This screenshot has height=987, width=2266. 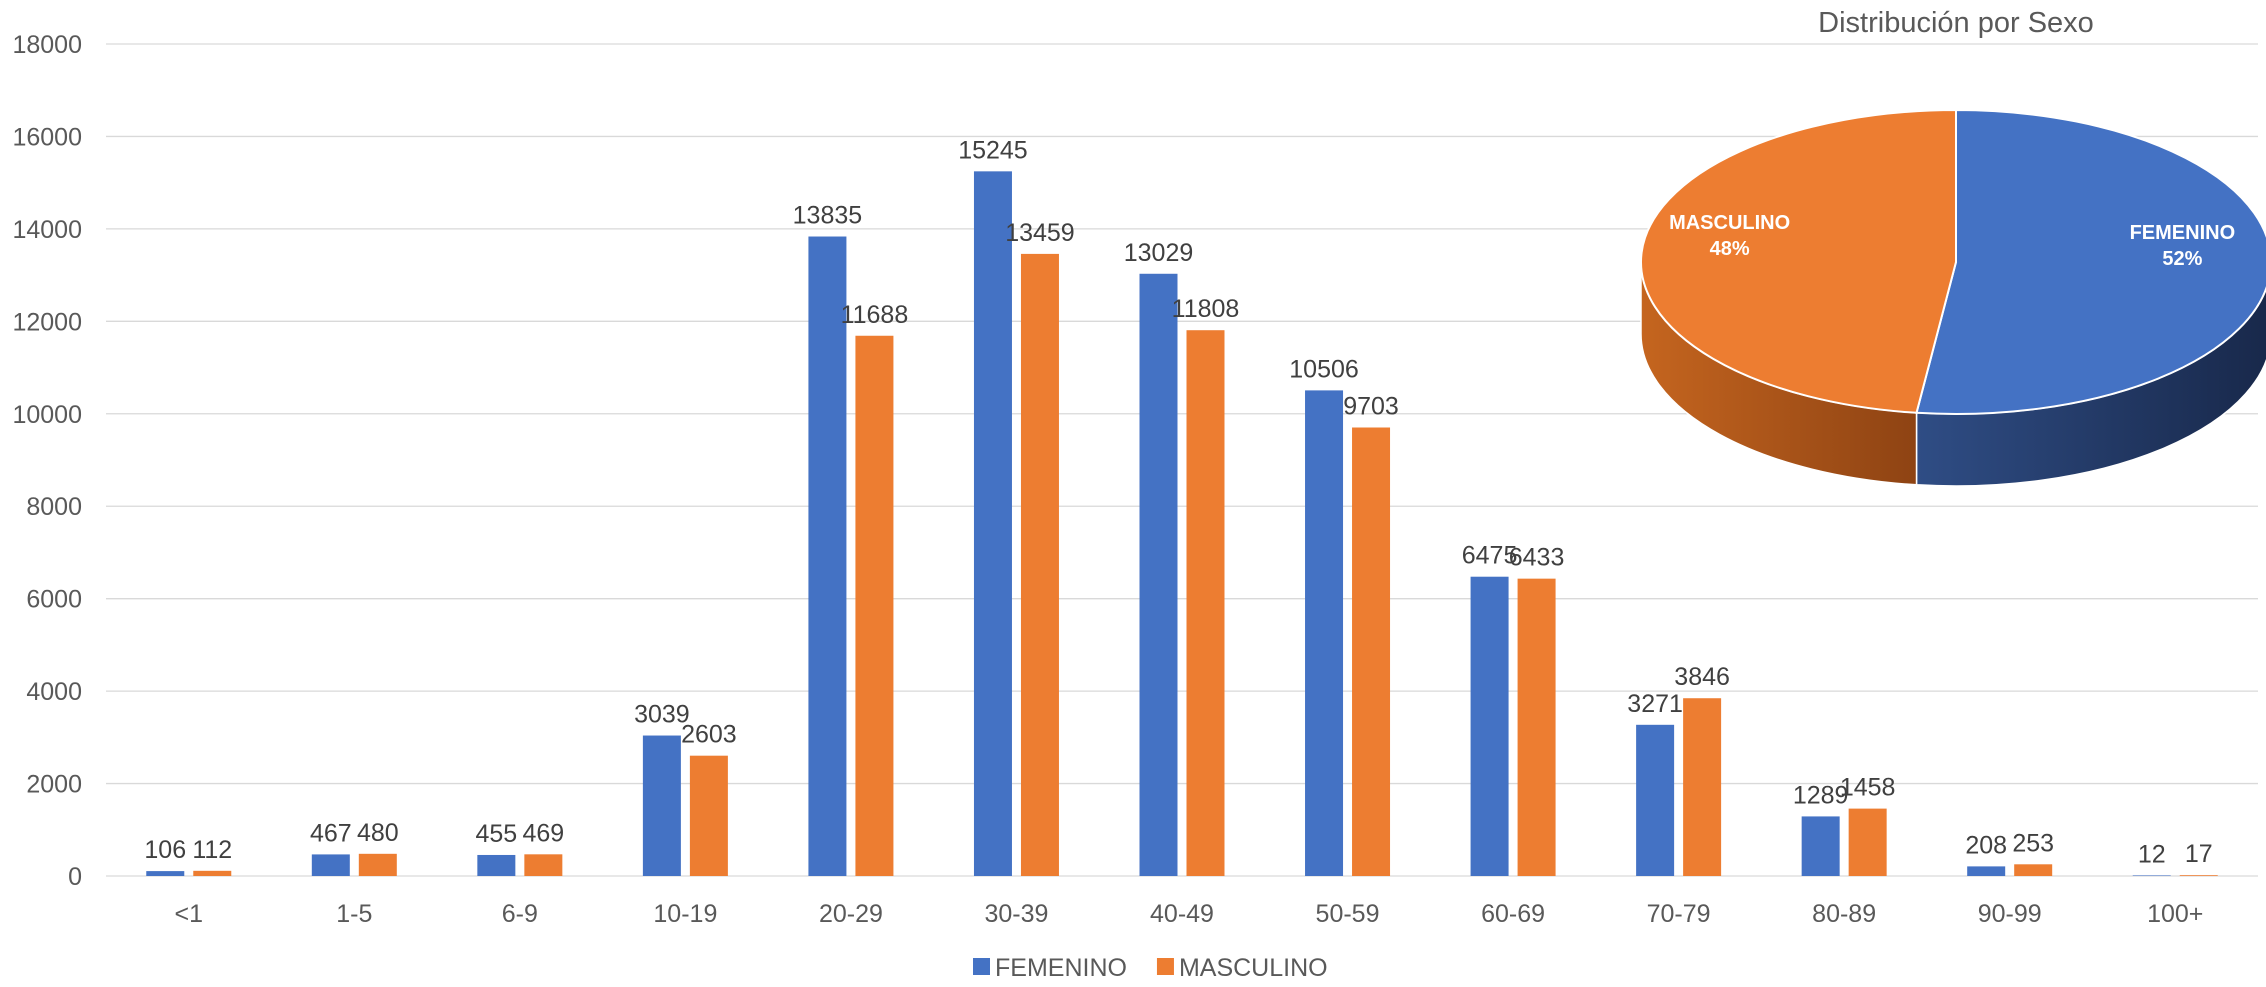 What do you see at coordinates (1061, 968) in the screenshot?
I see `legend-label: FEMENINO` at bounding box center [1061, 968].